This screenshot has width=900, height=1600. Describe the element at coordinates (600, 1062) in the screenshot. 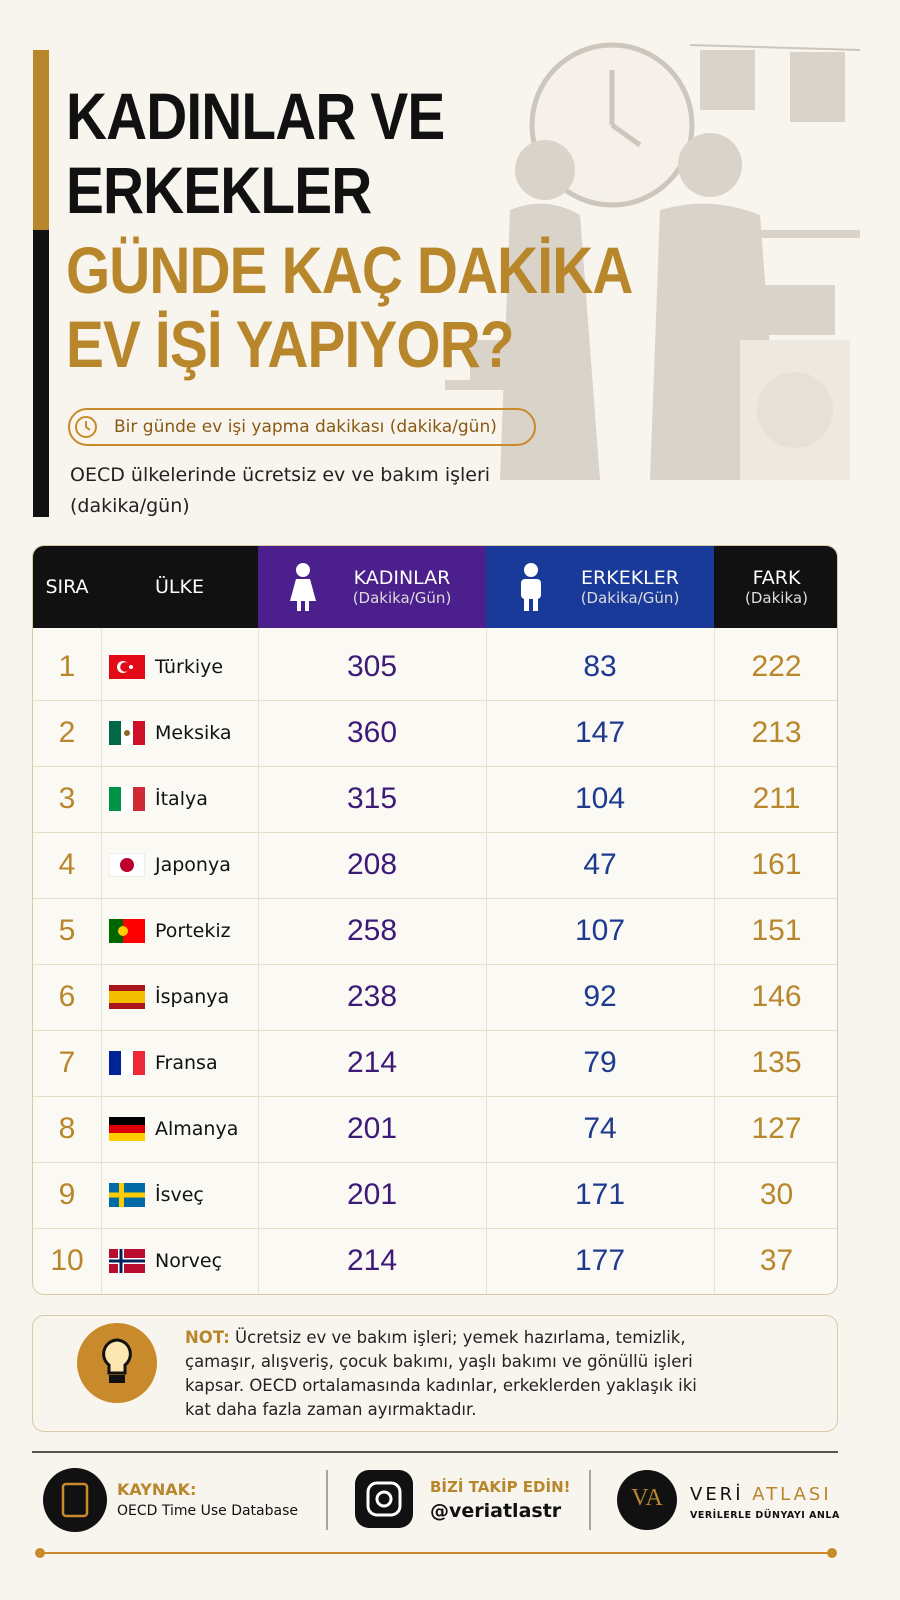

I see `men-minutes: 79` at that location.